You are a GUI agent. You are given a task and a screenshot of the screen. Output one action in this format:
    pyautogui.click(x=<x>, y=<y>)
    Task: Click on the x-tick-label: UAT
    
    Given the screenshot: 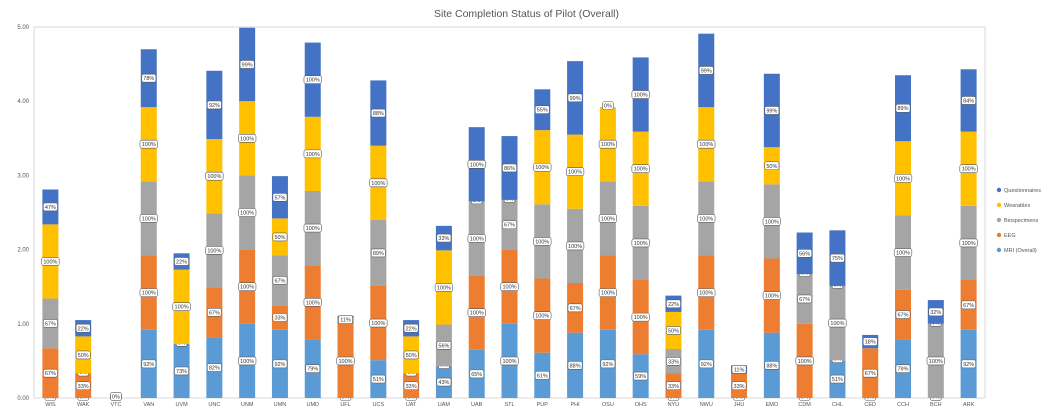 What is the action you would take?
    pyautogui.click(x=411, y=405)
    